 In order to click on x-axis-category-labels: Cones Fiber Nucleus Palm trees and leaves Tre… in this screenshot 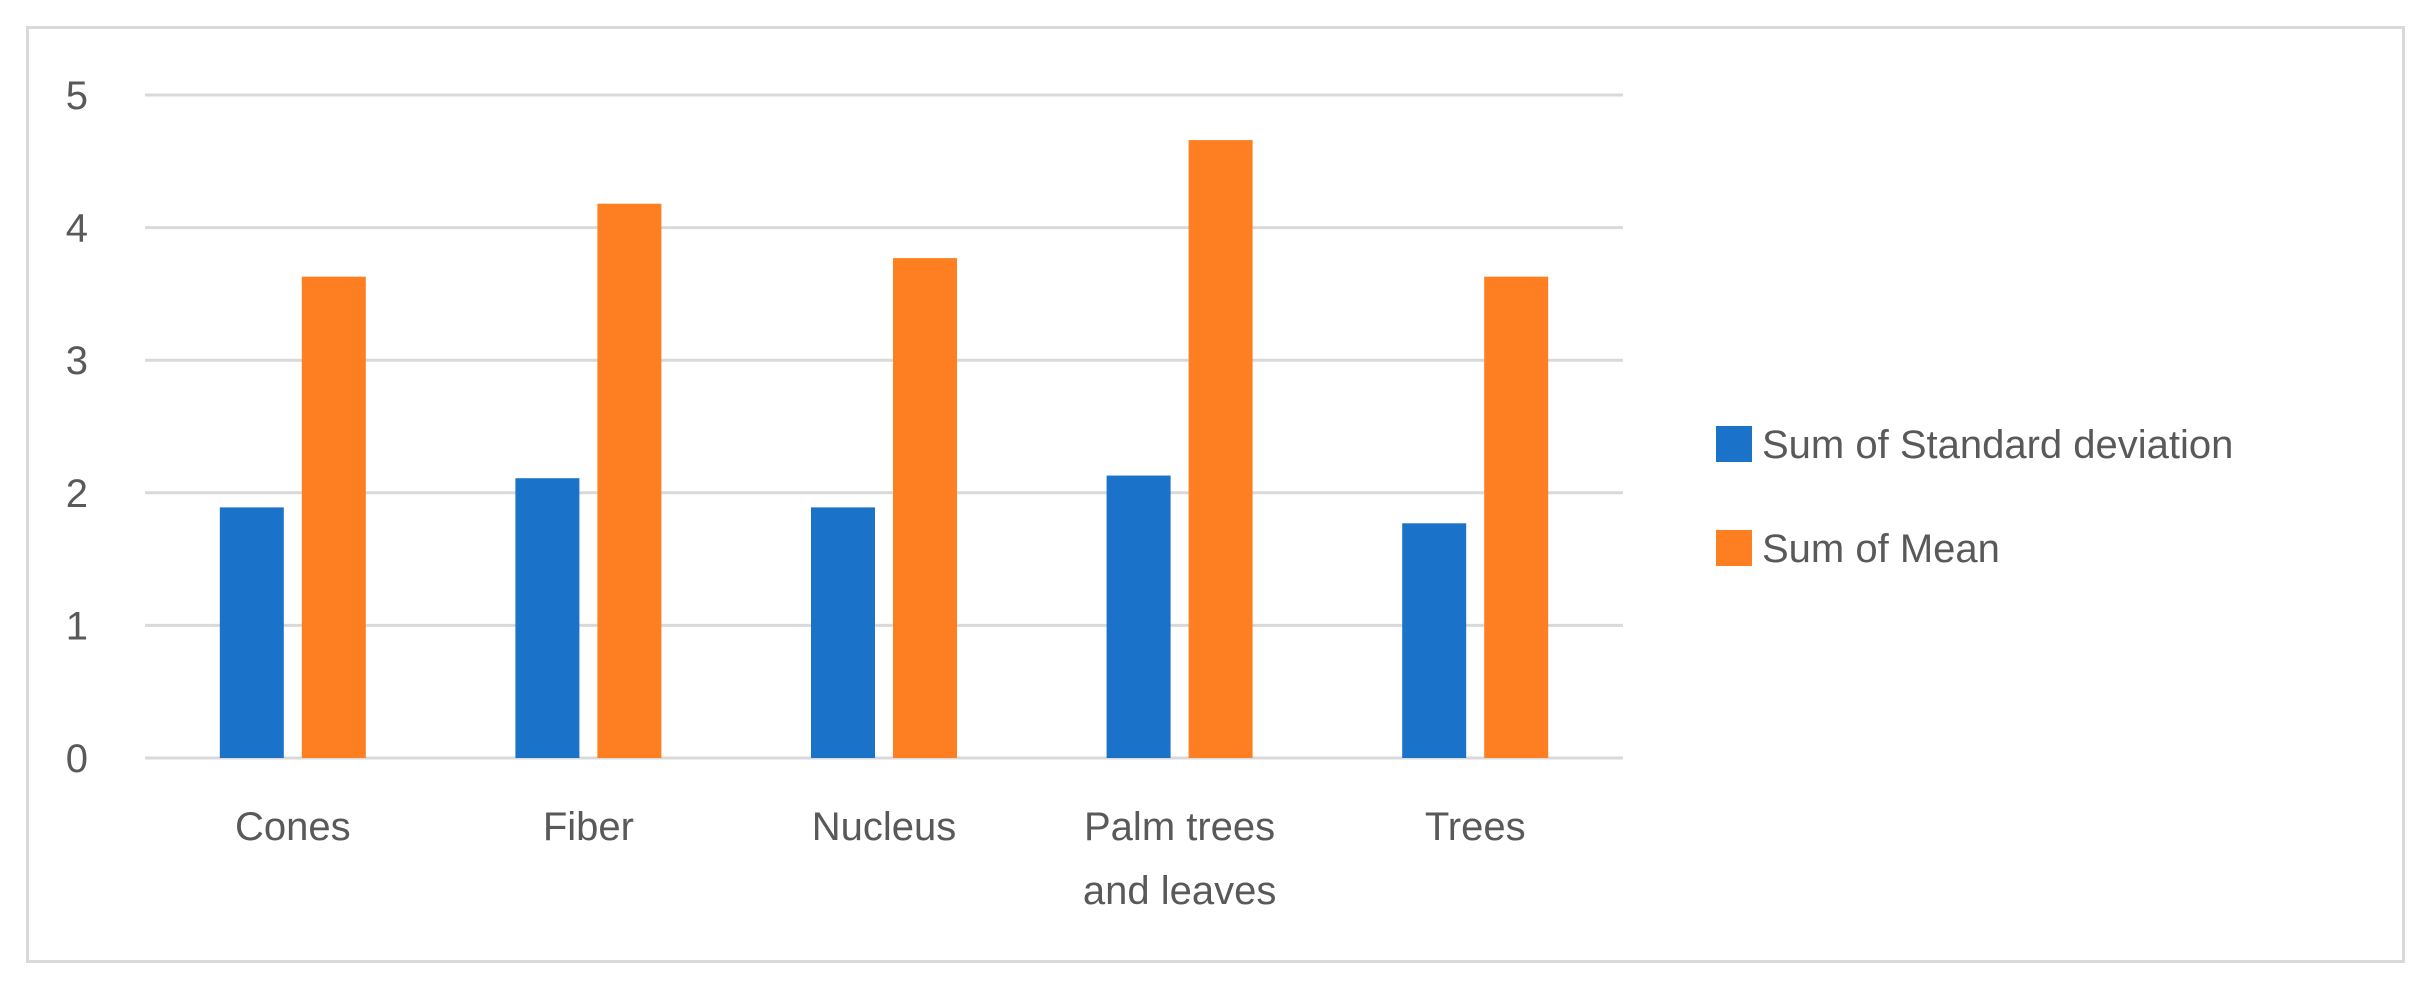, I will do `click(880, 859)`.